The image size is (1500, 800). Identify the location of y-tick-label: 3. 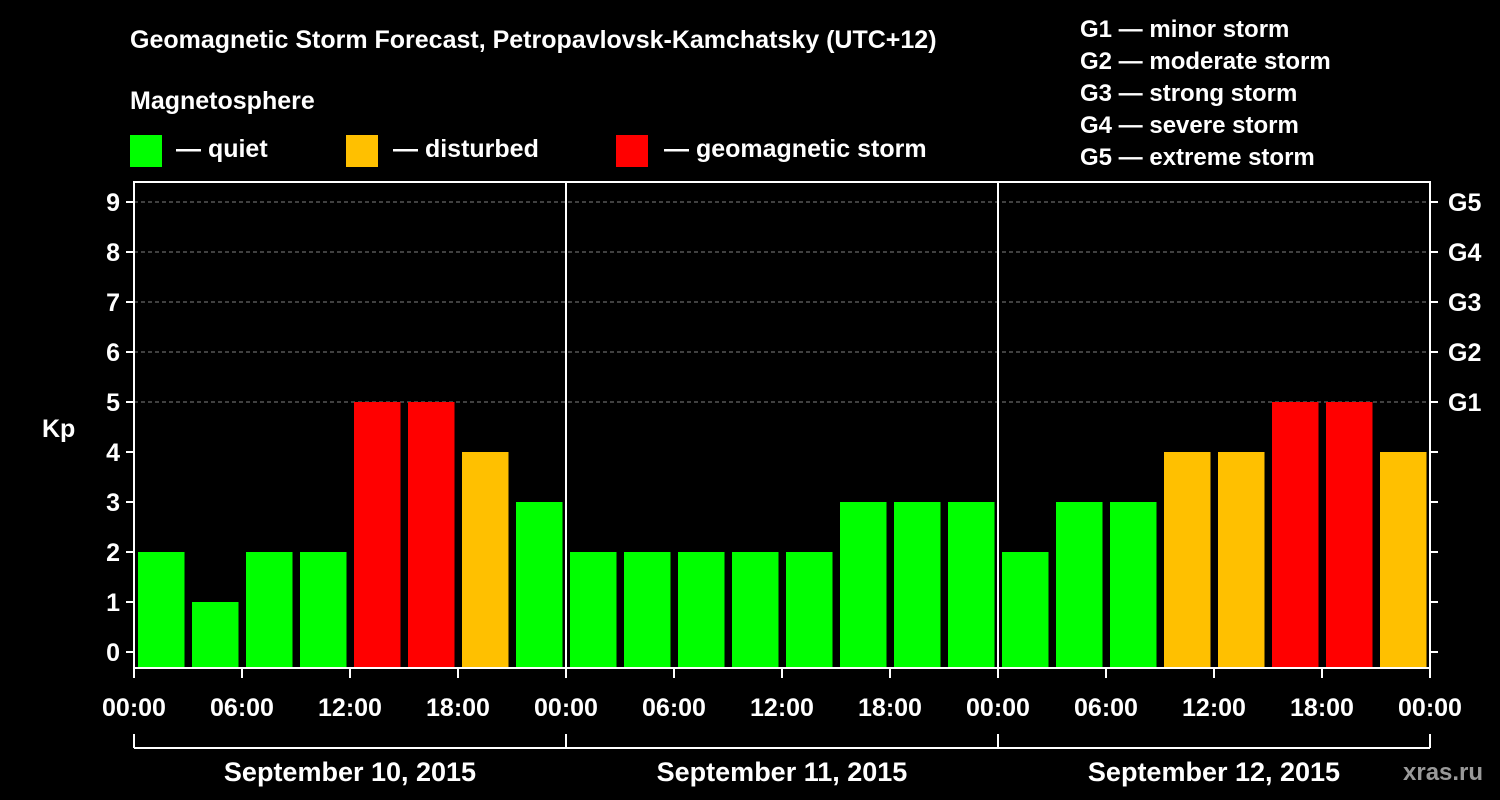
(113, 503).